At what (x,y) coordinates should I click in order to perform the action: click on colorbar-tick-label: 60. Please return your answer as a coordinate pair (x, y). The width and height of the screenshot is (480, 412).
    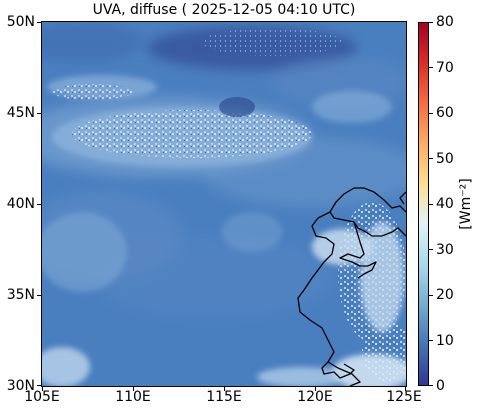
    Looking at the image, I should click on (445, 113).